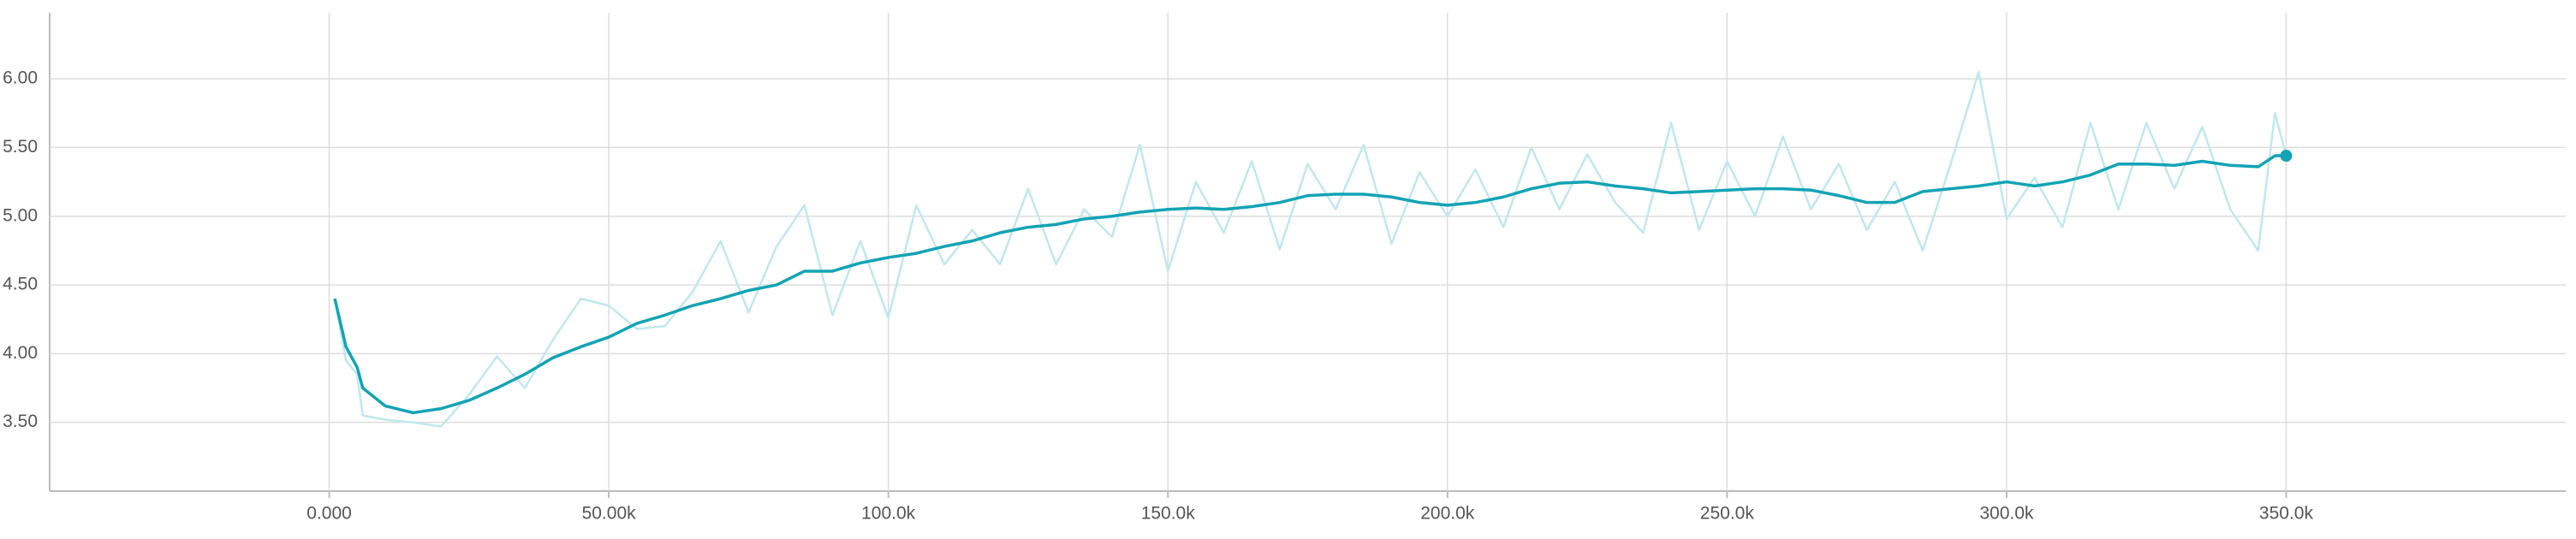  I want to click on y-tick-label: 6.00, so click(20, 78).